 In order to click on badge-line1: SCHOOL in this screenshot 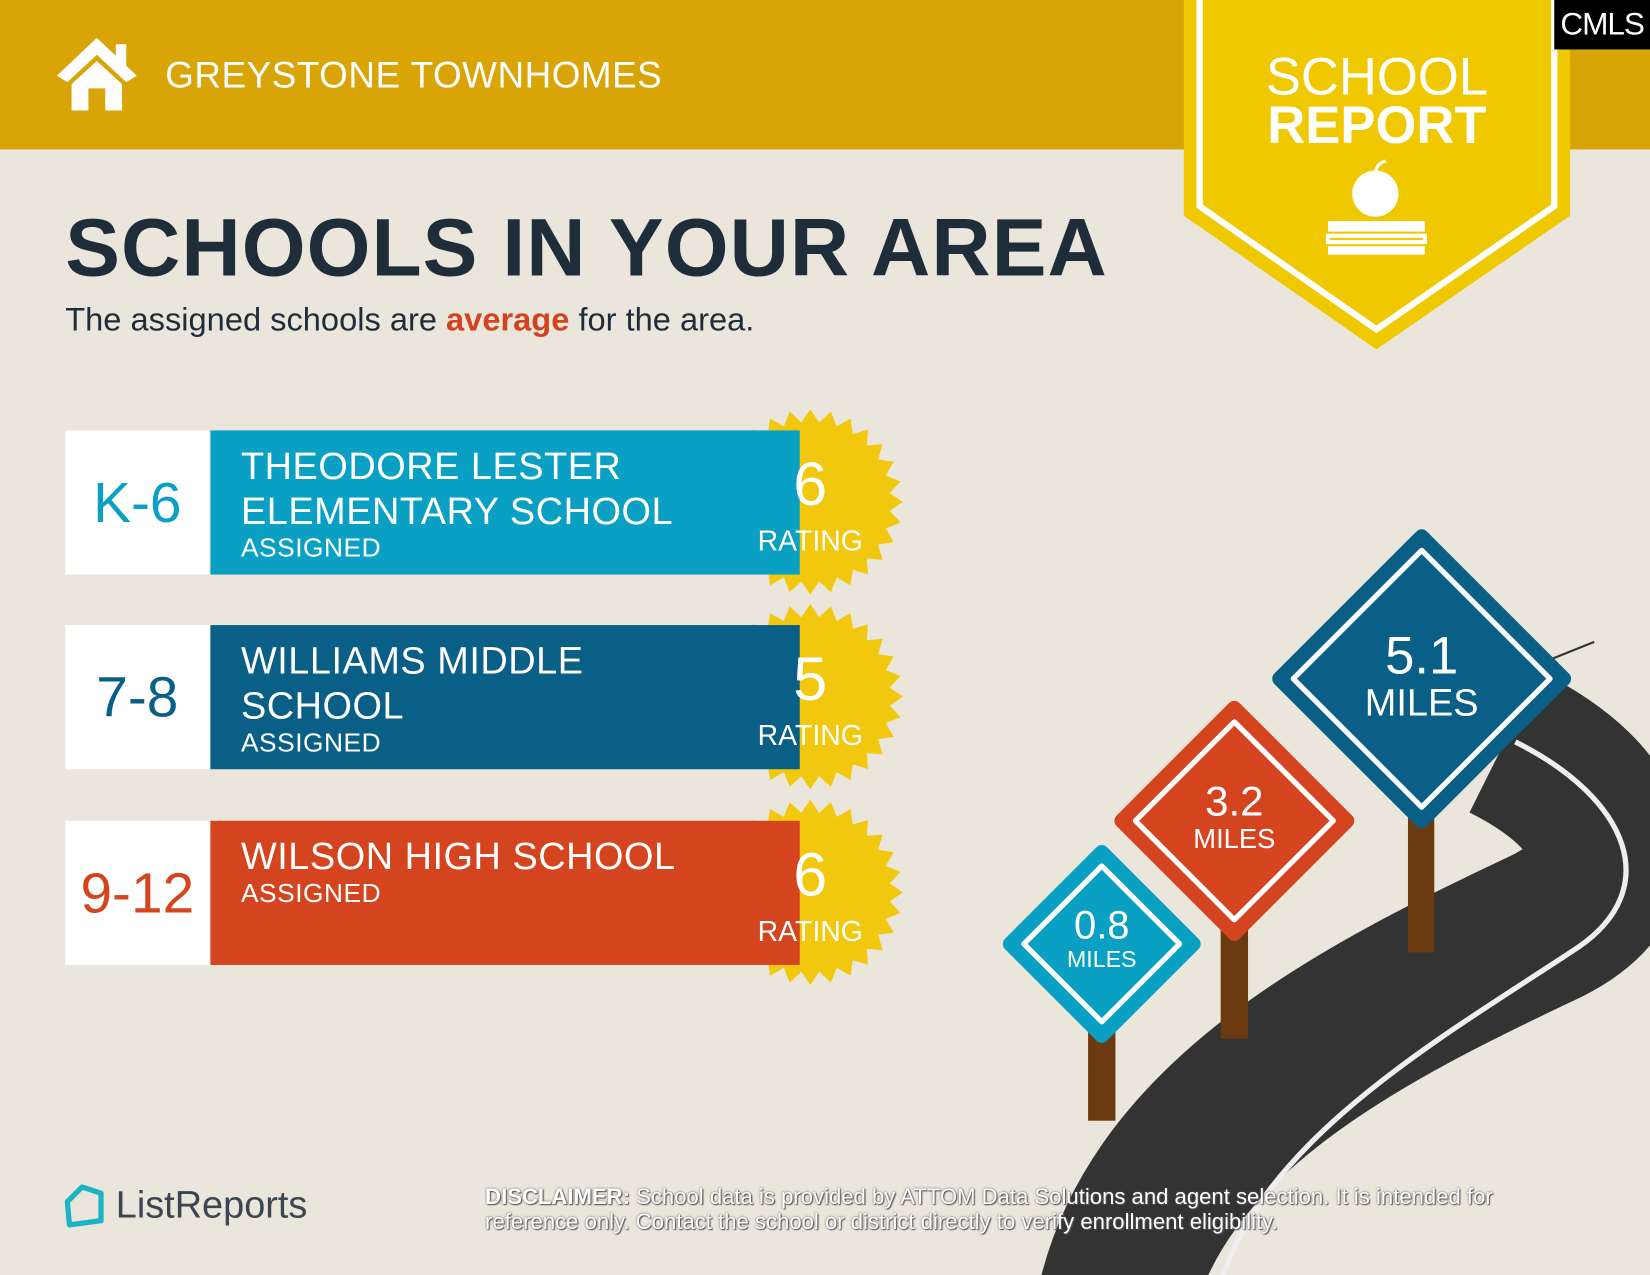, I will do `click(1377, 77)`.